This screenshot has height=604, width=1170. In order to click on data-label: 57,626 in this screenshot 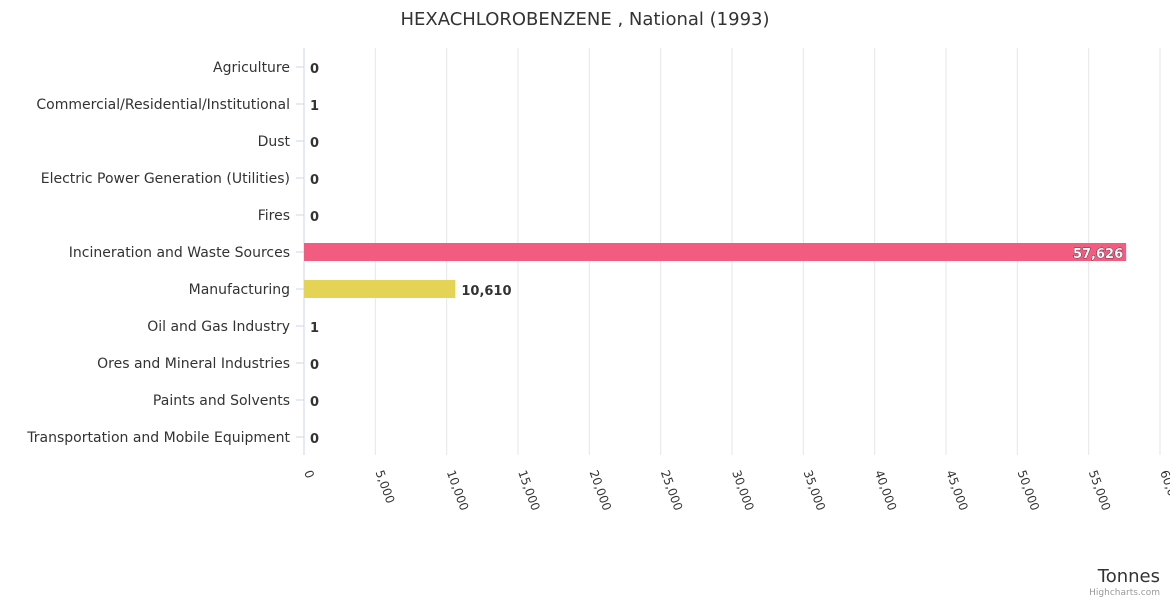, I will do `click(1098, 254)`.